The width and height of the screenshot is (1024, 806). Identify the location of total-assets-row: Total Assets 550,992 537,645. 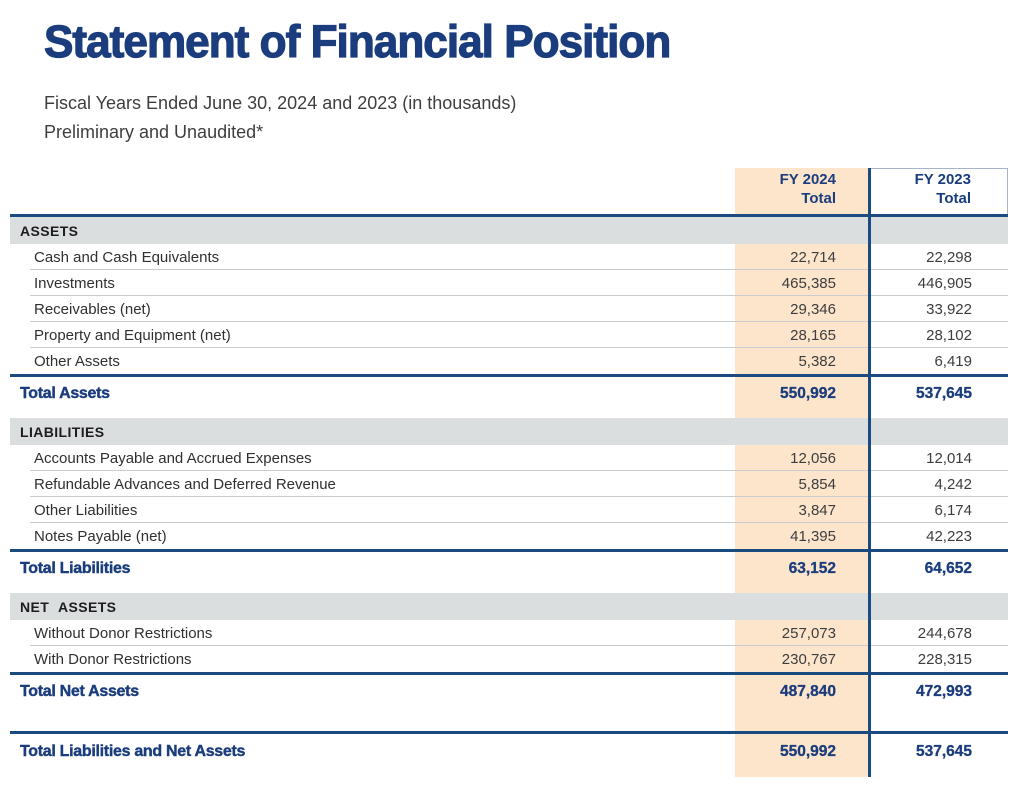
(509, 393).